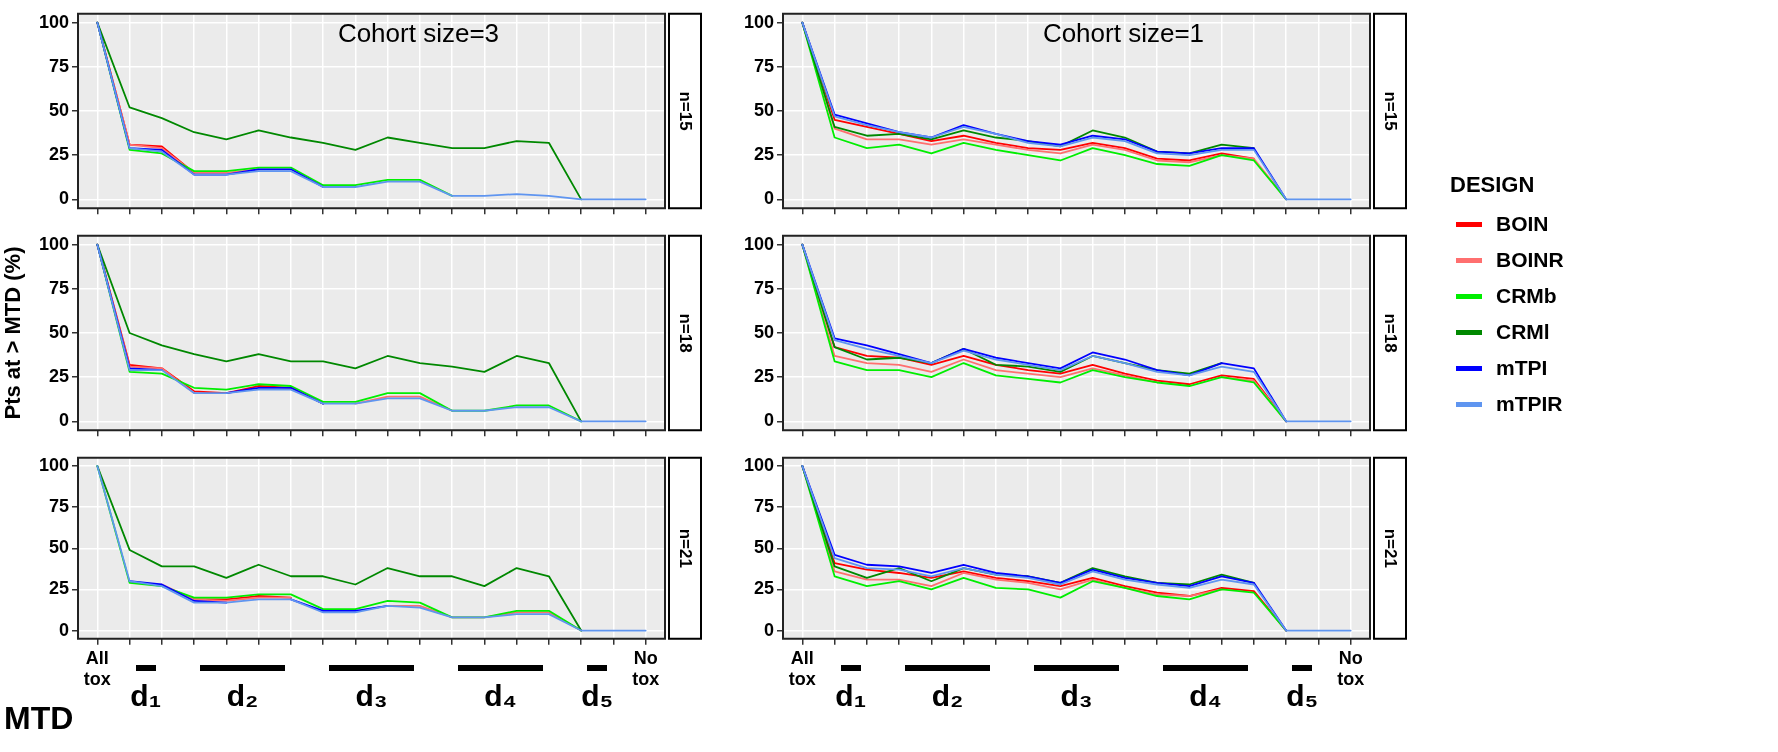  I want to click on chart-title: Cohort size=3, so click(418, 32).